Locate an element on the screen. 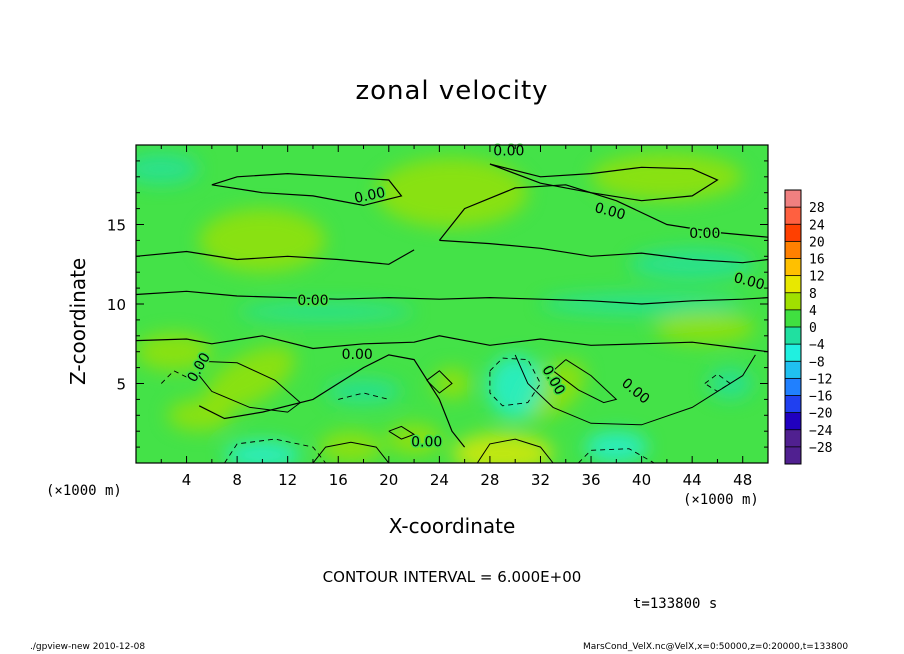 The height and width of the screenshot is (654, 904). colorbar-label: −12 is located at coordinates (820, 379).